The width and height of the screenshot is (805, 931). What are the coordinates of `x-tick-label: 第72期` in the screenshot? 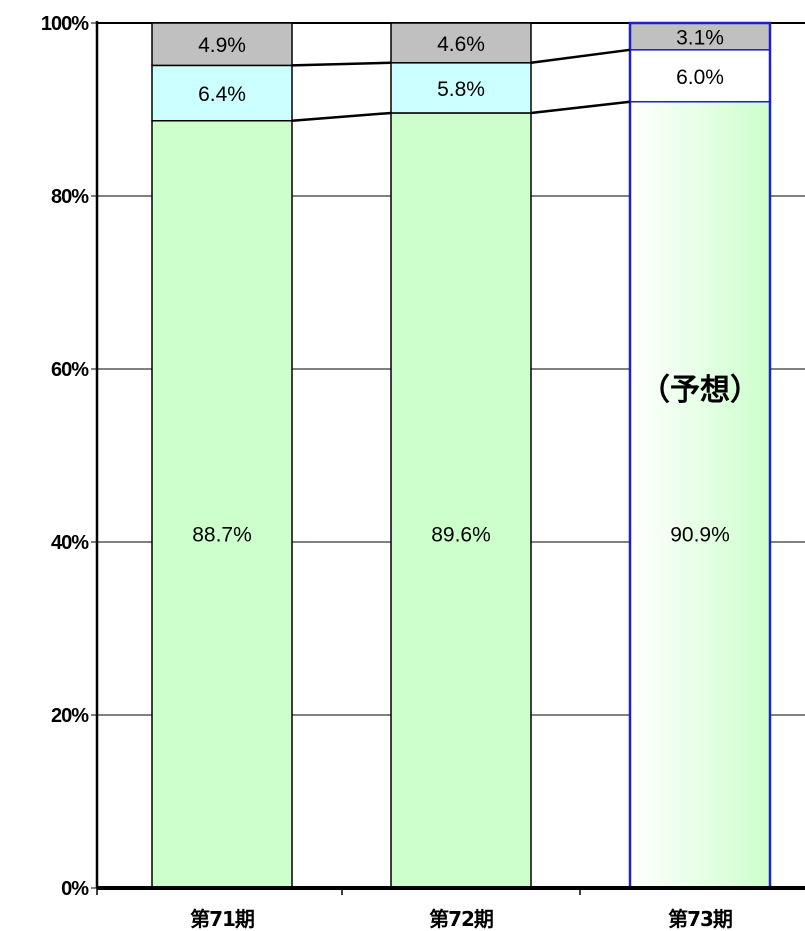 It's located at (461, 919).